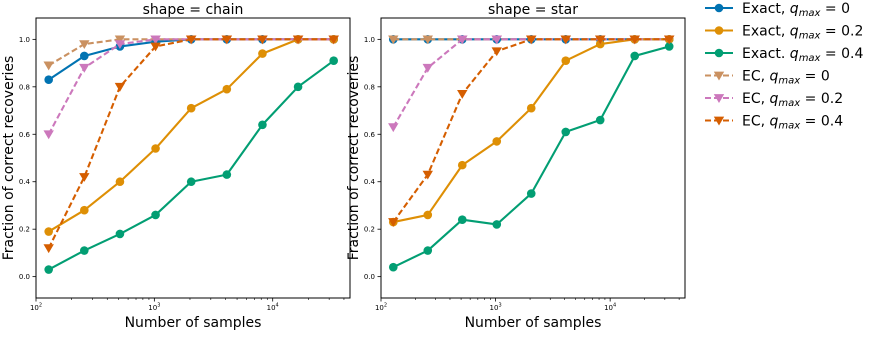  I want to click on legend-label-prefix: Exact., so click(766, 54).